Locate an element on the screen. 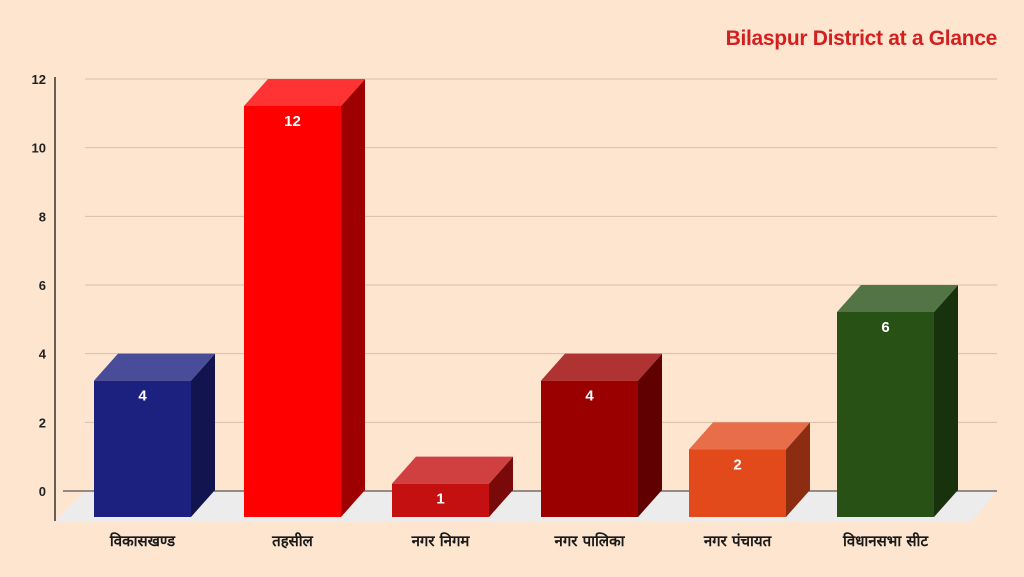  bar: 12 is located at coordinates (304, 298).